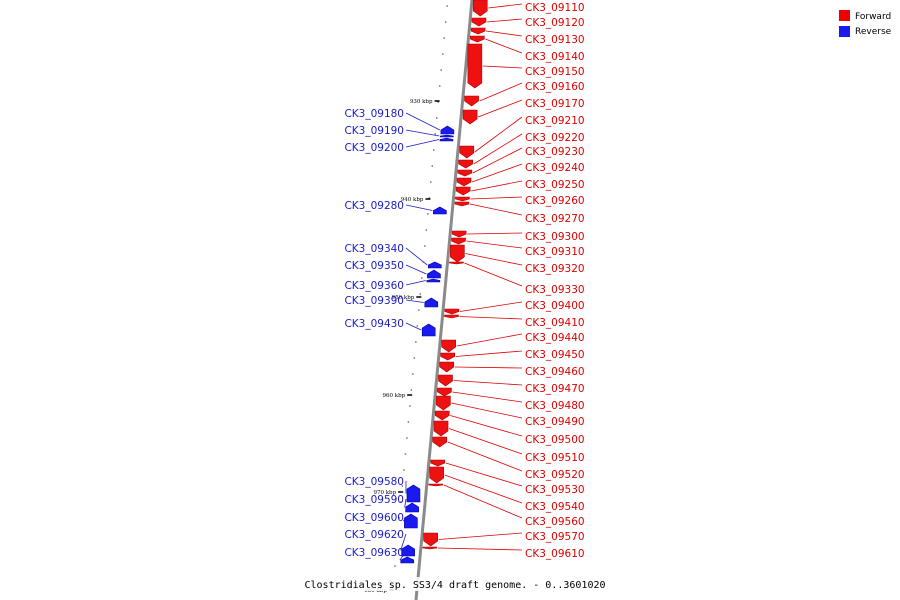  I want to click on forward-gene: CK3_09440, so click(513, 342).